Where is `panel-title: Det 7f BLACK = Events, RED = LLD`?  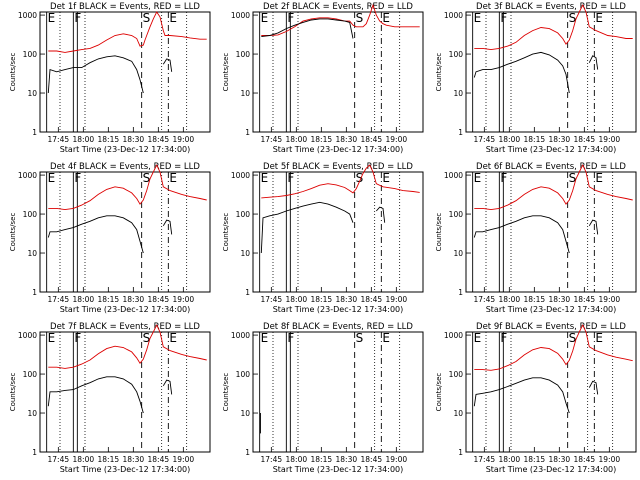
panel-title: Det 7f BLACK = Events, RED = LLD is located at coordinates (125, 327).